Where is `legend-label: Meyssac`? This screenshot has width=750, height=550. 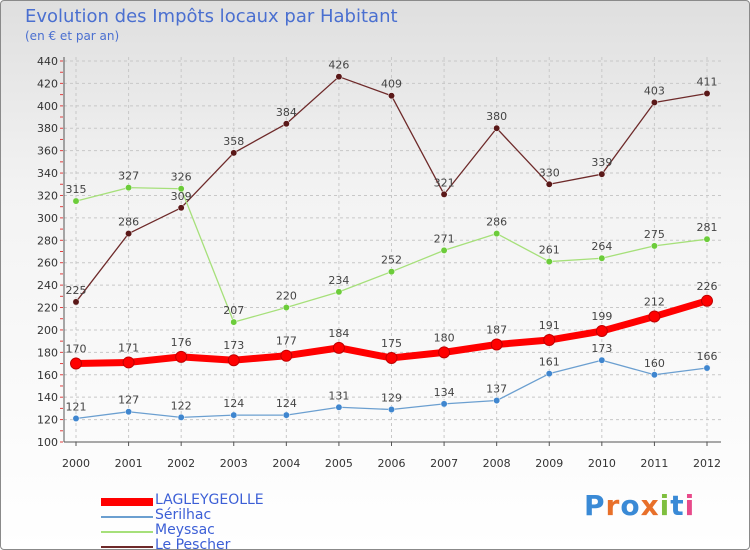
legend-label: Meyssac is located at coordinates (185, 530).